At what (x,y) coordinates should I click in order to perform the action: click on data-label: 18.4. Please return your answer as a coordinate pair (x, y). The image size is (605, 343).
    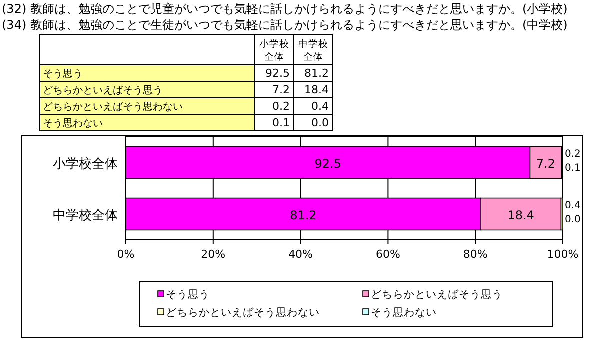
    Looking at the image, I should click on (521, 215).